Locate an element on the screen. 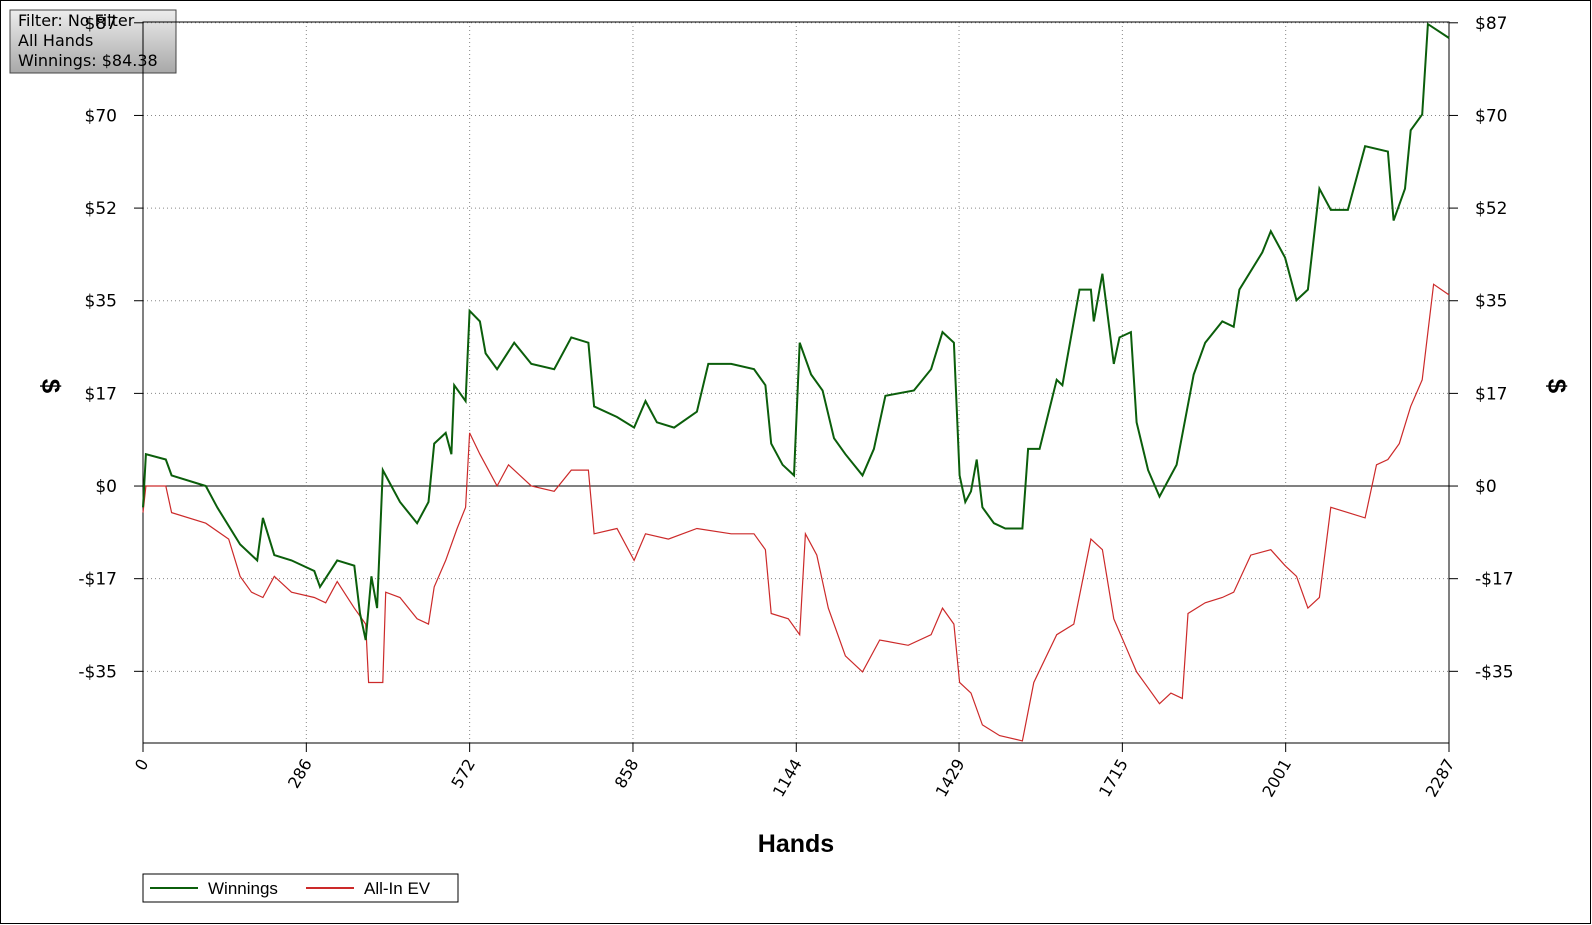 This screenshot has height=925, width=1592. legend-label: Winnings is located at coordinates (243, 888).